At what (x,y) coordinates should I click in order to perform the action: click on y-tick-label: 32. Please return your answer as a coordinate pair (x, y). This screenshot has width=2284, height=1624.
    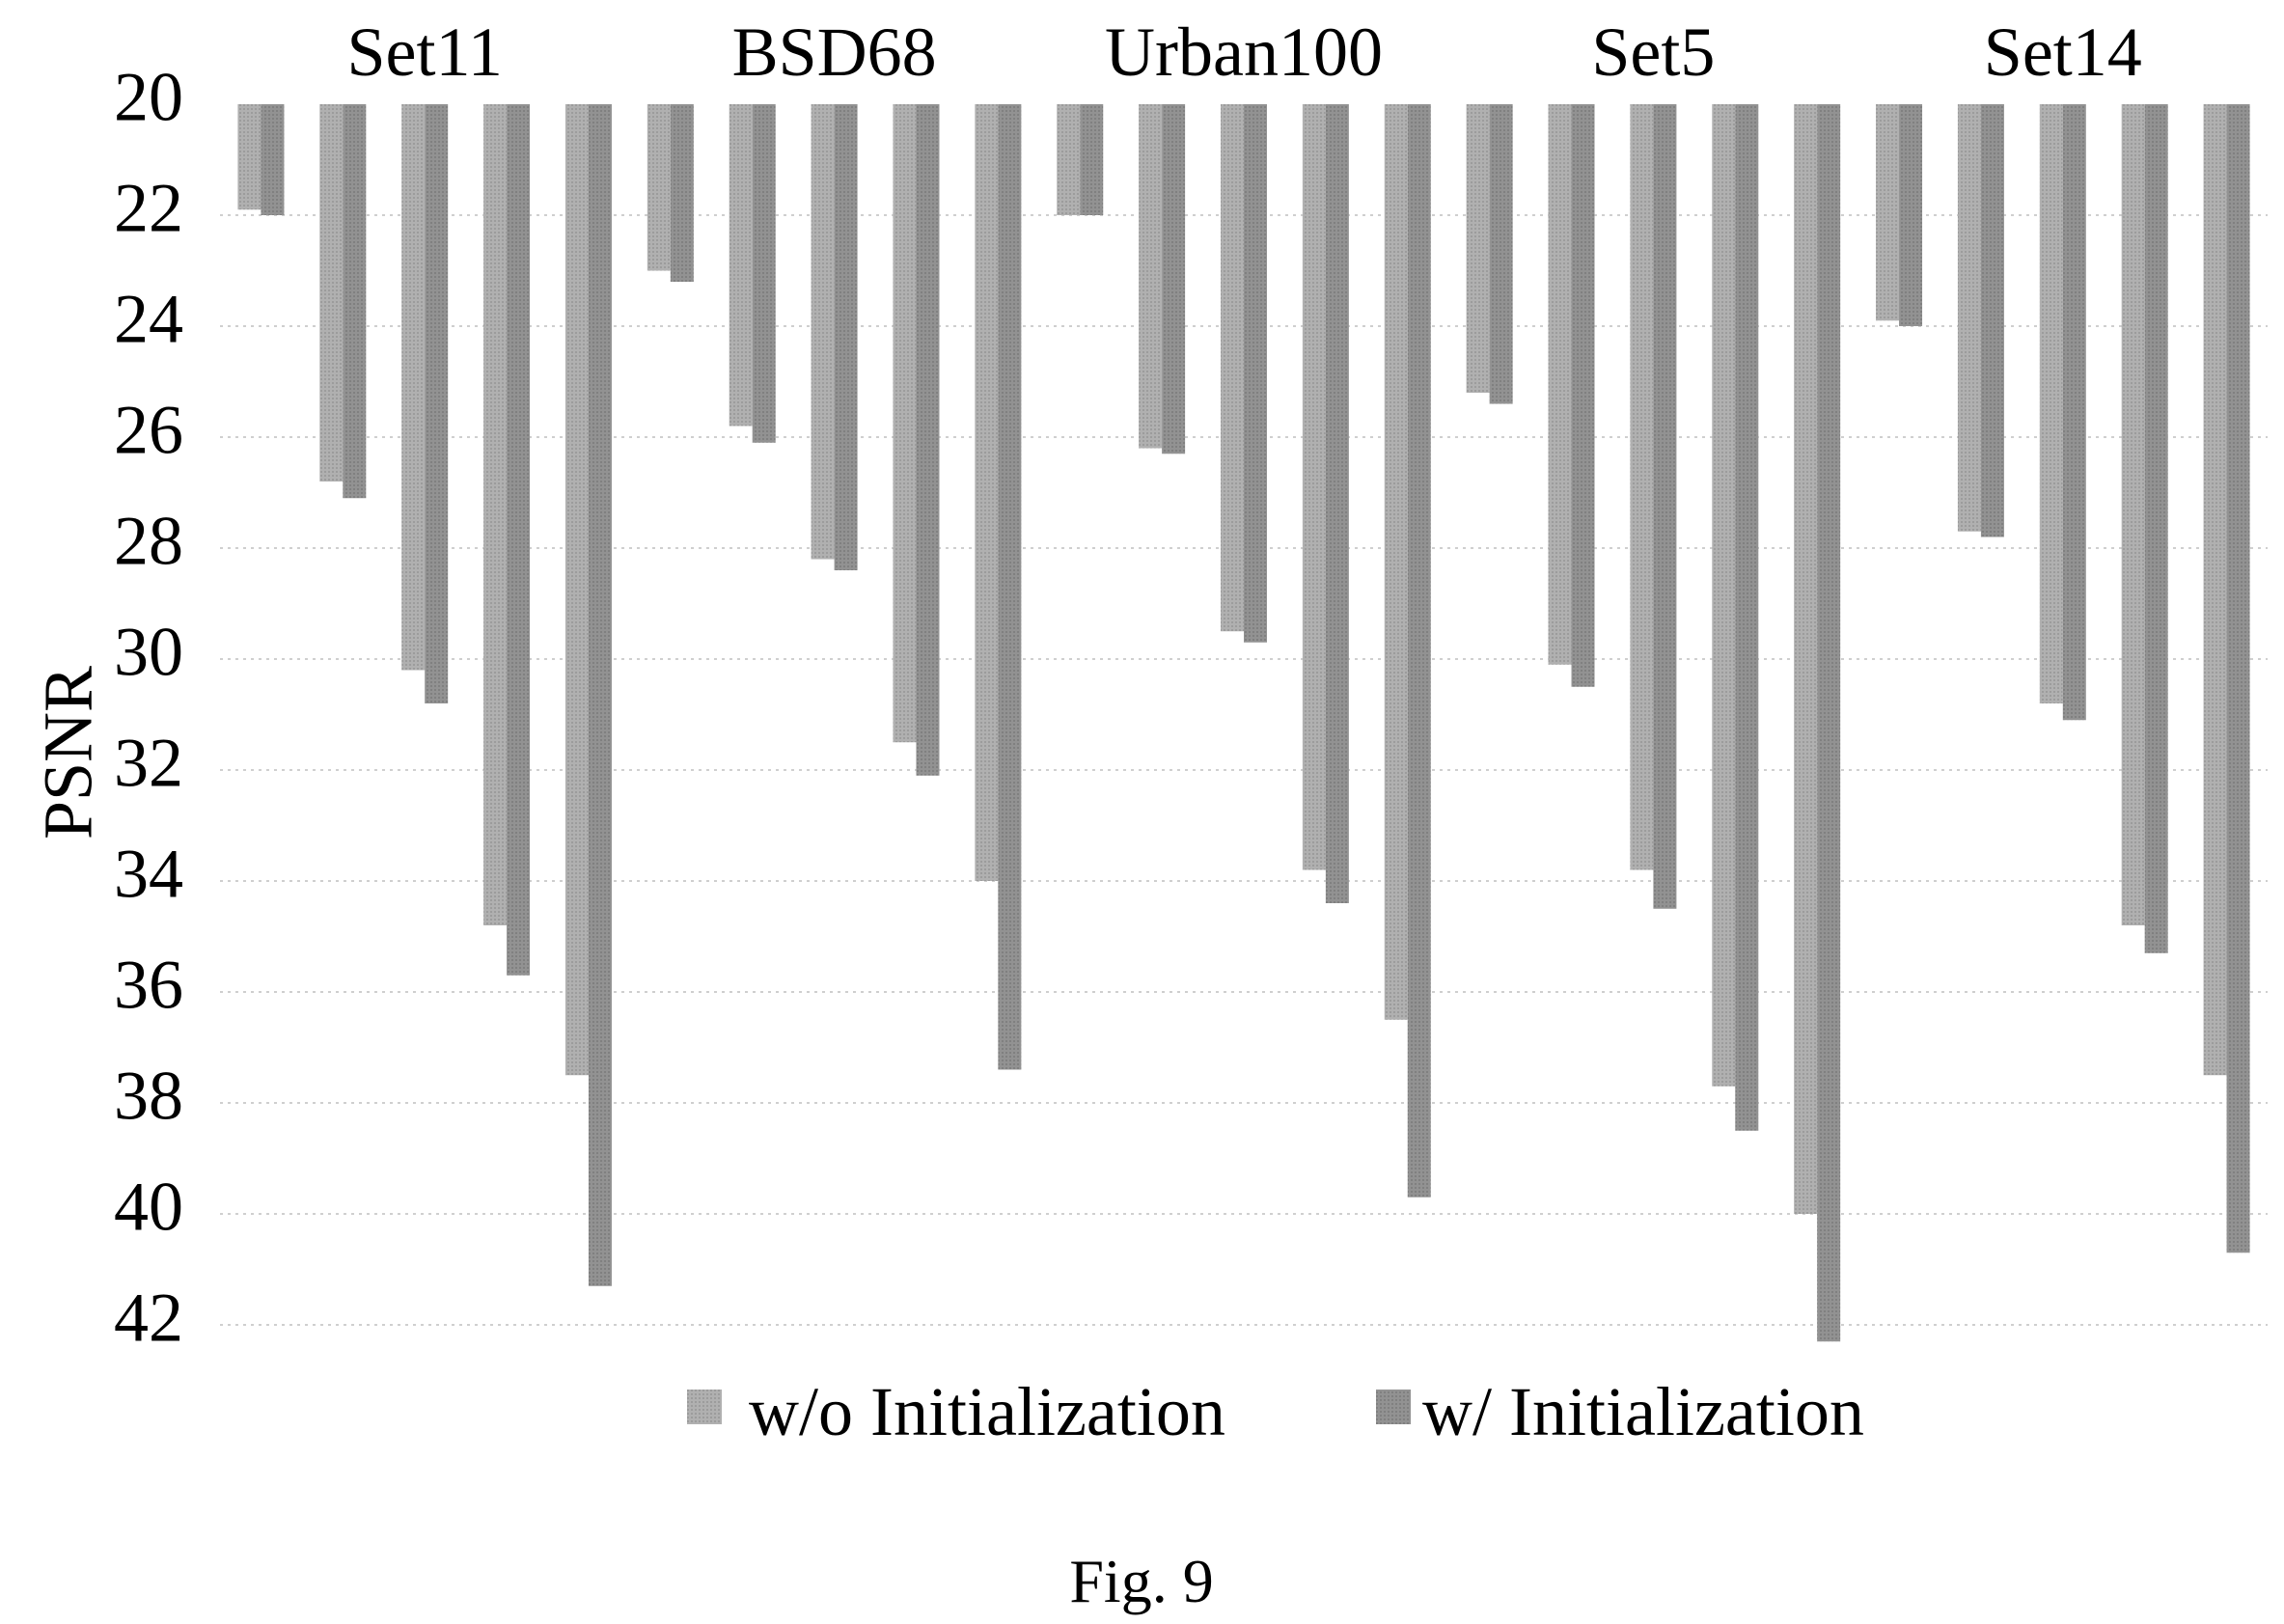
    Looking at the image, I should click on (149, 764).